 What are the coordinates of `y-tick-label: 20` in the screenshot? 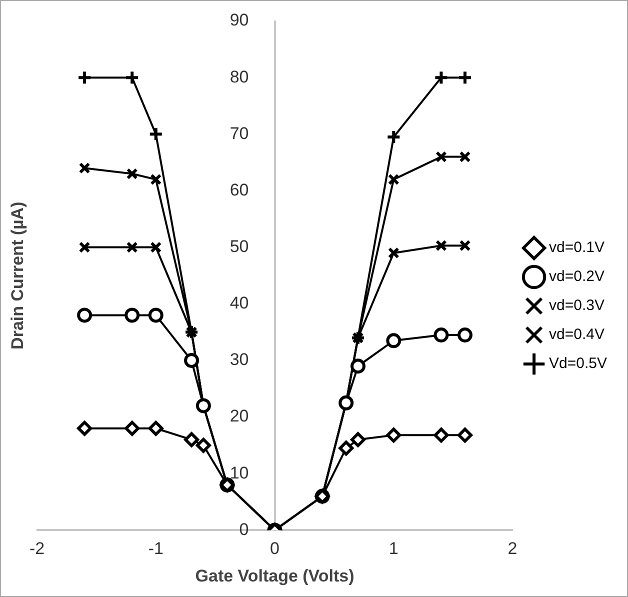 It's located at (239, 416).